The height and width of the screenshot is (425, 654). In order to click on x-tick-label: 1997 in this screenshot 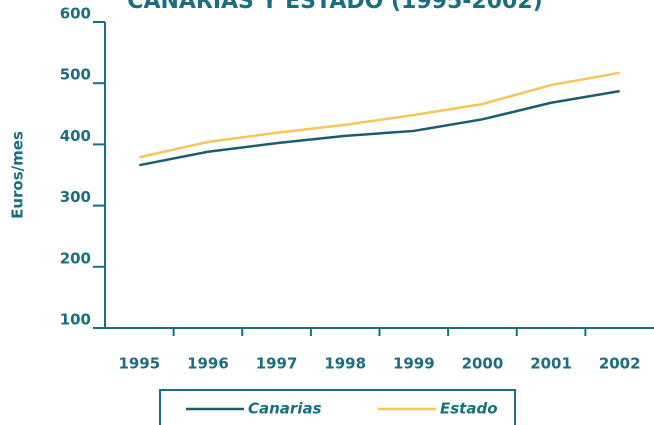, I will do `click(277, 364)`.